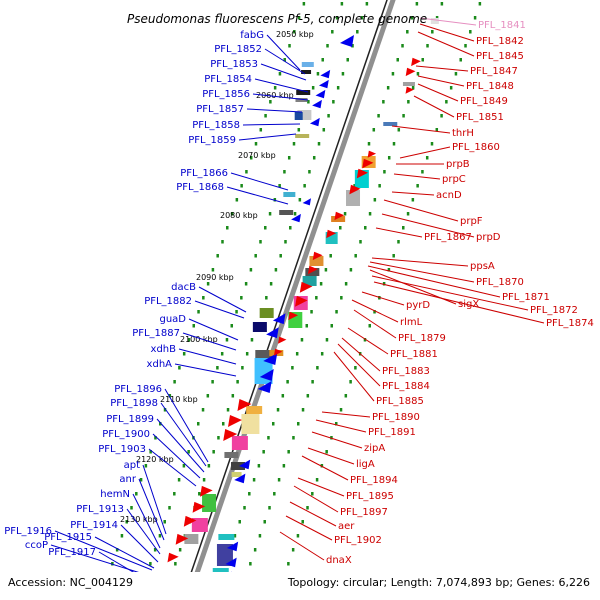 The width and height of the screenshot is (600, 600). What do you see at coordinates (396, 417) in the screenshot?
I see `gene-label-right: PFL_1890` at bounding box center [396, 417].